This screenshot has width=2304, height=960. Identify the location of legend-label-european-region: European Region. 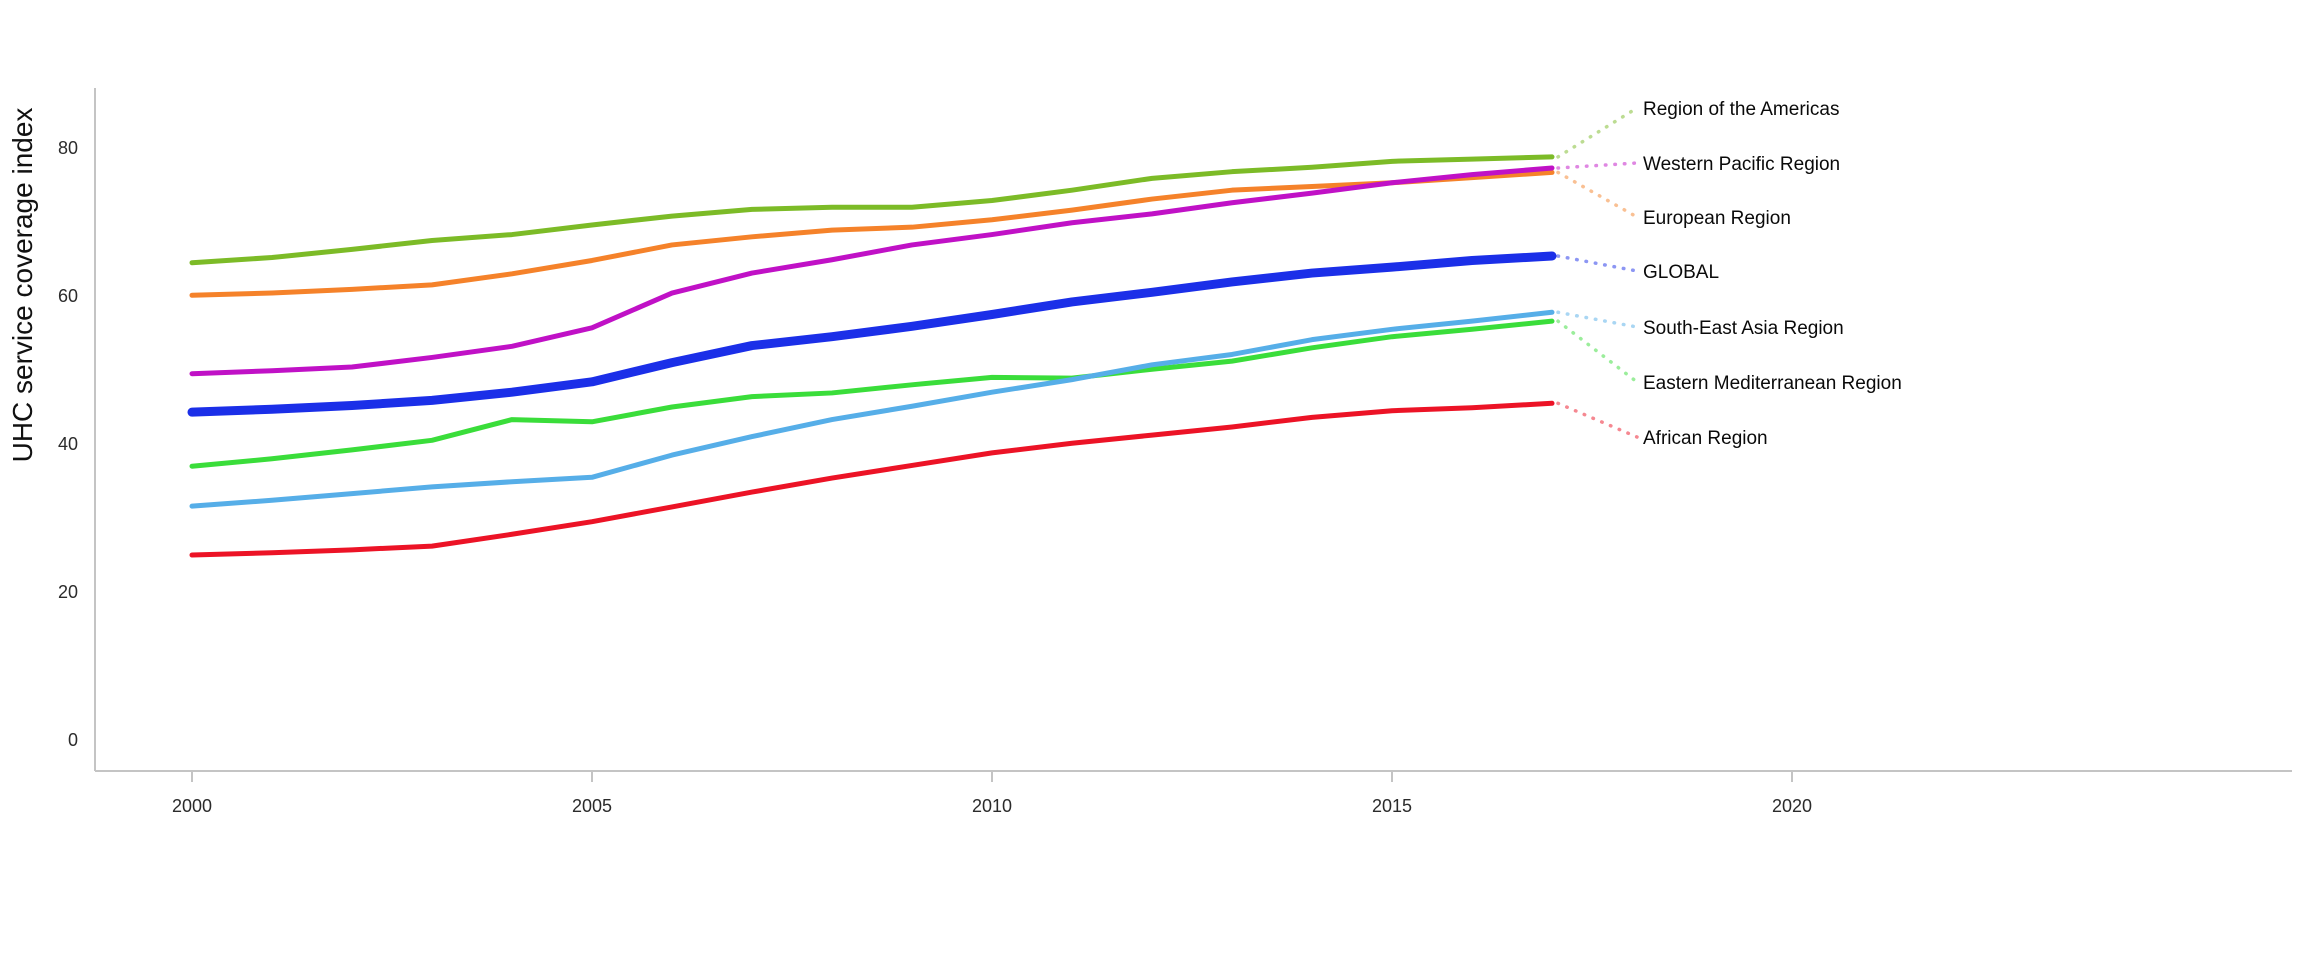
(1717, 218).